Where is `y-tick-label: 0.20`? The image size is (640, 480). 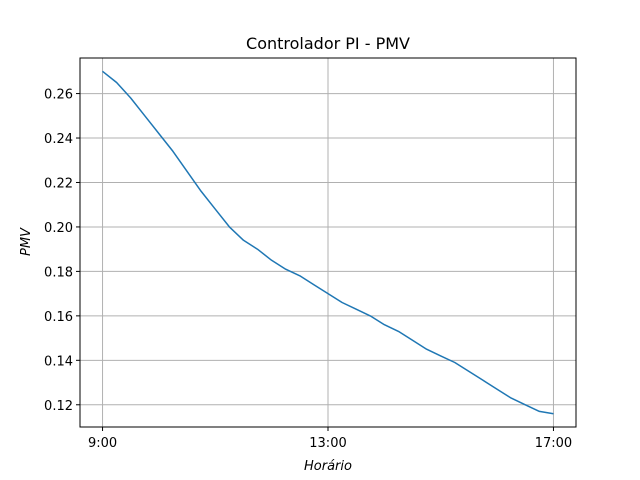 y-tick-label: 0.20 is located at coordinates (58, 228).